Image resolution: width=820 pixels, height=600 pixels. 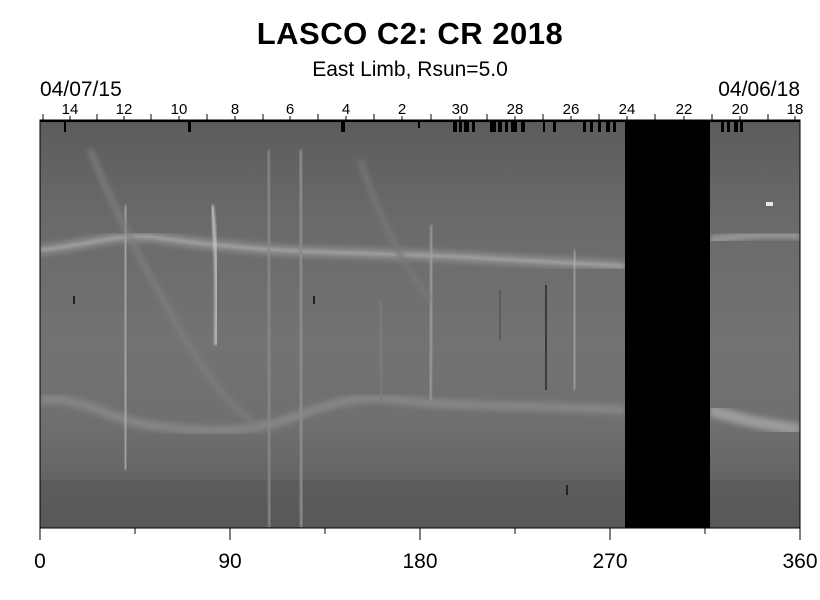 What do you see at coordinates (70, 109) in the screenshot?
I see `day-label-14: 14` at bounding box center [70, 109].